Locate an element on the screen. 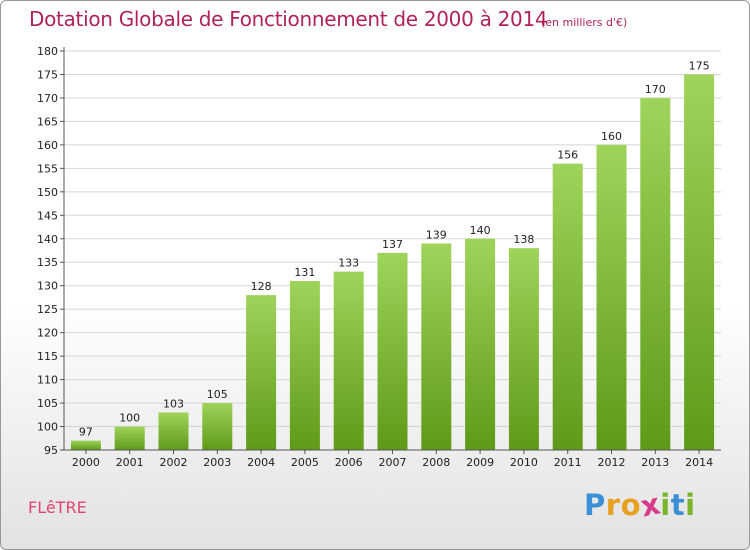 The image size is (750, 550). x-tick-label: 2007 is located at coordinates (393, 462).